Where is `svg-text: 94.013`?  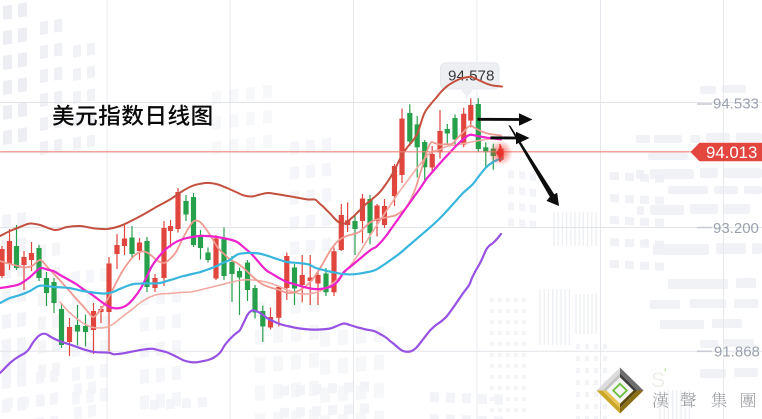
svg-text: 94.013 is located at coordinates (731, 152).